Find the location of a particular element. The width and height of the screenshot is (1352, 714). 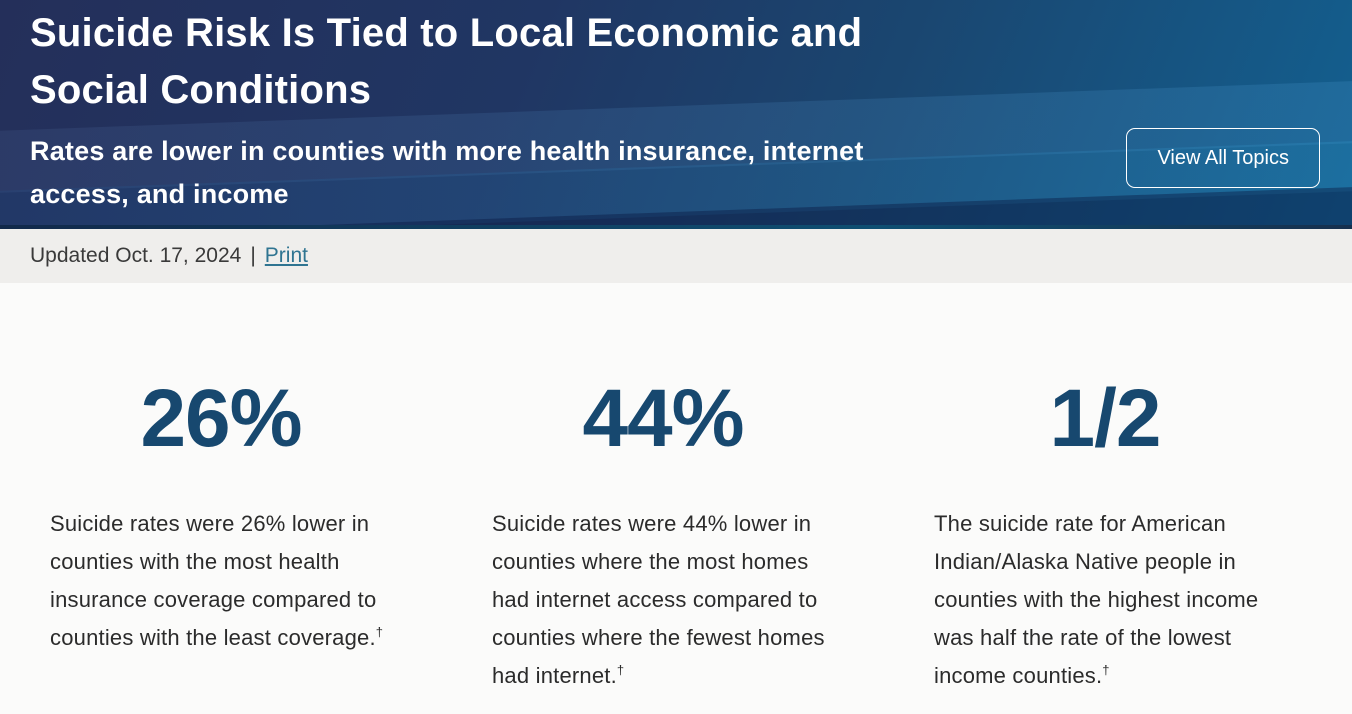

banner-bottom-edge is located at coordinates (676, 227).